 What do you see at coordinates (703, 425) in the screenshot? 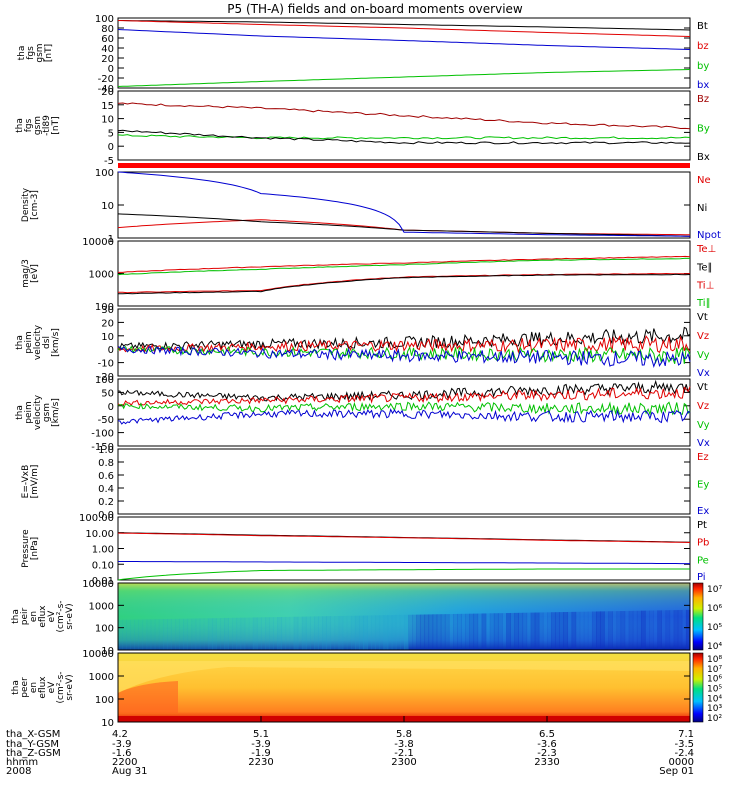
I see `legend-entry: Vy` at bounding box center [703, 425].